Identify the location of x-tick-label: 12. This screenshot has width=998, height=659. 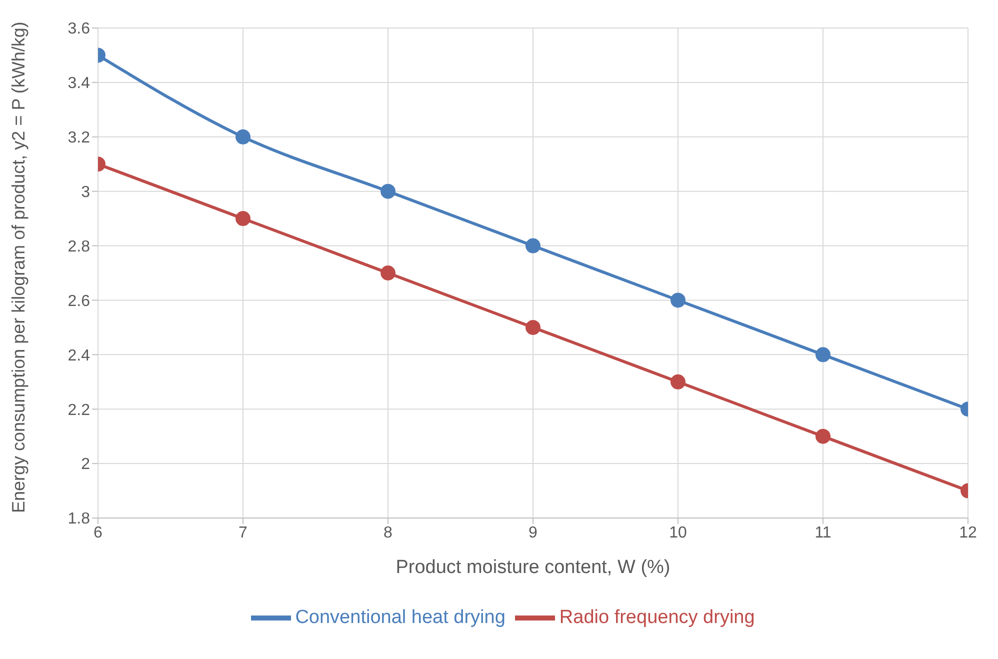
(968, 533).